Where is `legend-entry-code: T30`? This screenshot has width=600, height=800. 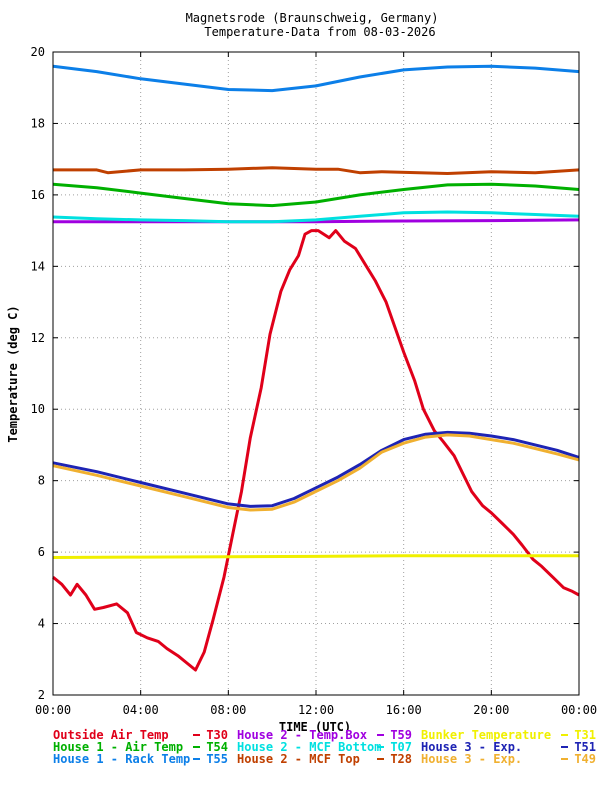
legend-entry-code: T30 is located at coordinates (217, 735).